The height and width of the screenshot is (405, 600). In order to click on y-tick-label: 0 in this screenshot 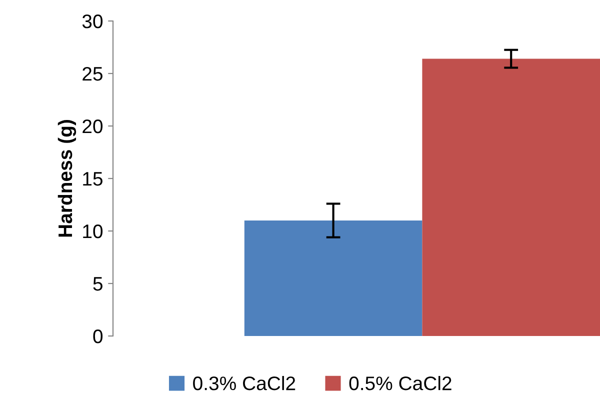, I will do `click(98, 336)`.